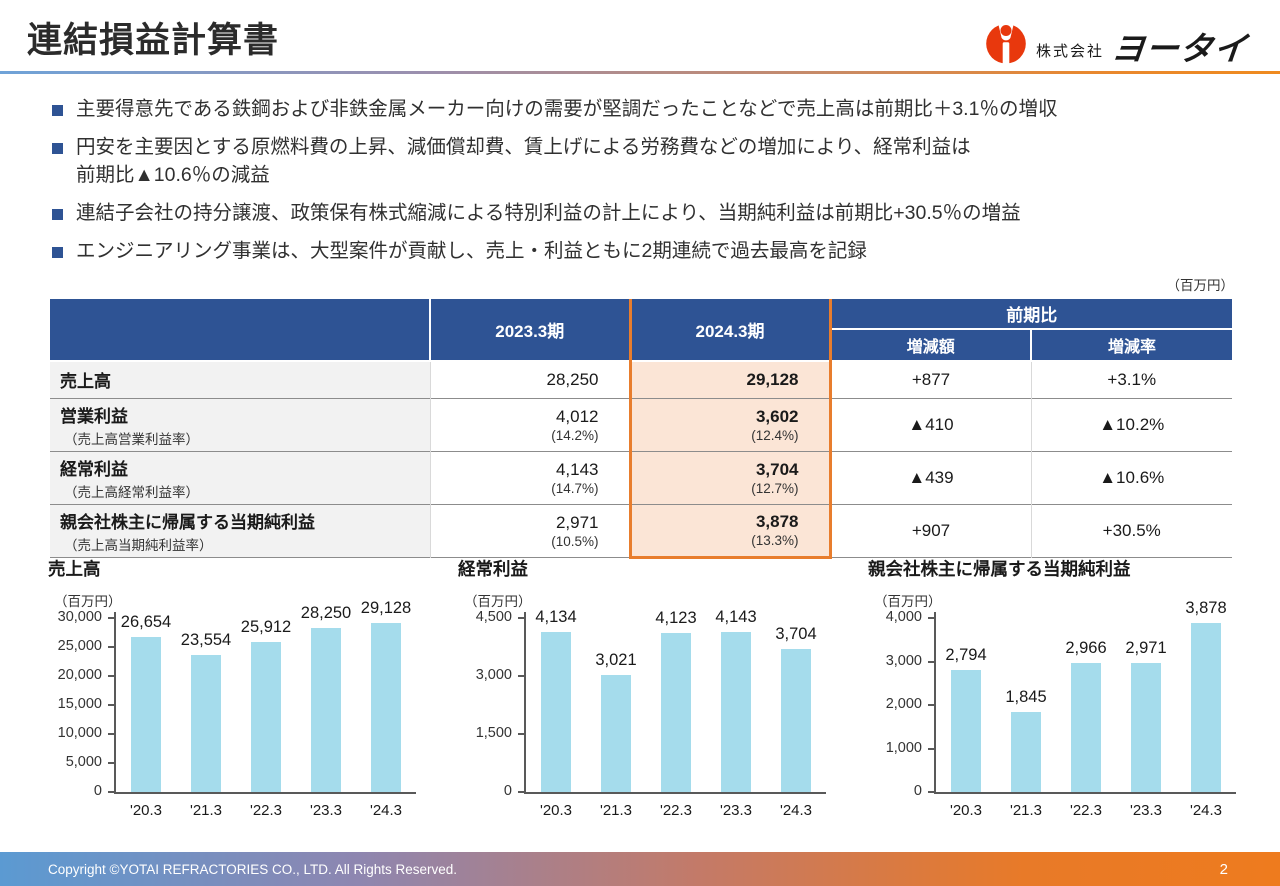 Image resolution: width=1280 pixels, height=886 pixels. Describe the element at coordinates (1200, 285) in the screenshot. I see `table-unit-note: （百万円）` at that location.